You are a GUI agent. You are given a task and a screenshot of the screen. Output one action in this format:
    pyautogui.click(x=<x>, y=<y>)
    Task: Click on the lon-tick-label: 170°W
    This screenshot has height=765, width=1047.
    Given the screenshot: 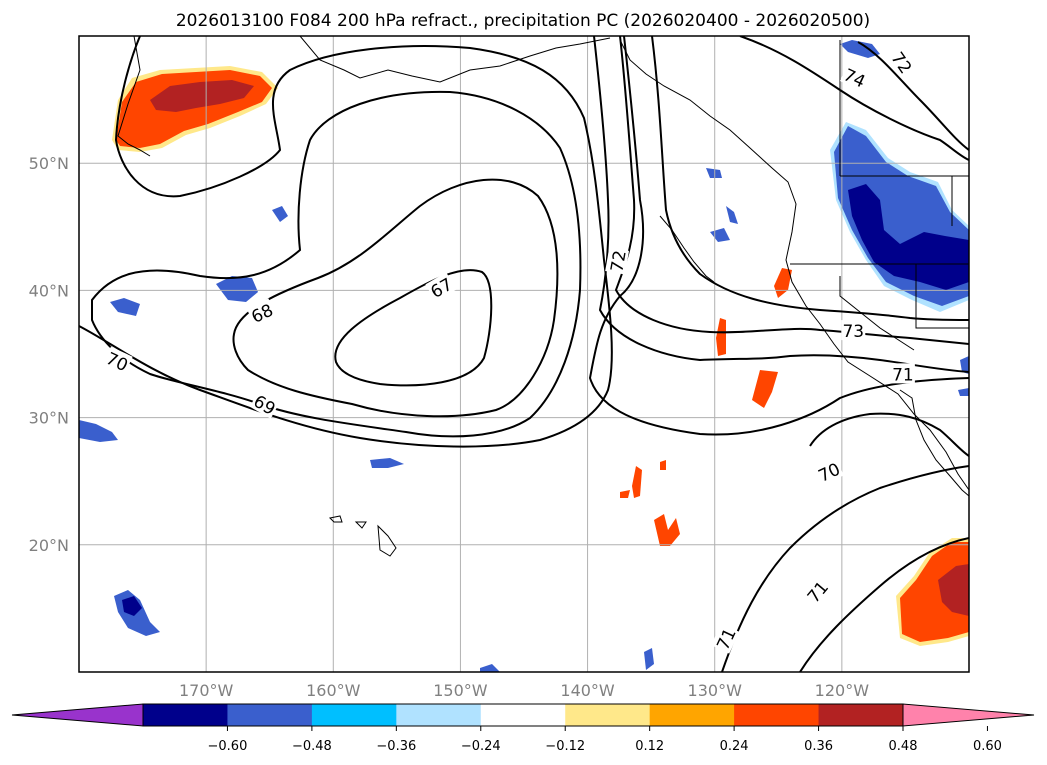 What is the action you would take?
    pyautogui.click(x=206, y=690)
    